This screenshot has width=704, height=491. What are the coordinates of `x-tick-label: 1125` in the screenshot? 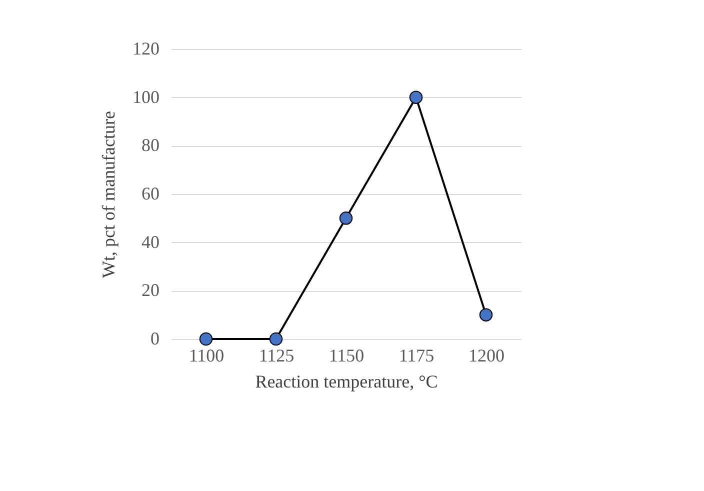 It's located at (276, 356).